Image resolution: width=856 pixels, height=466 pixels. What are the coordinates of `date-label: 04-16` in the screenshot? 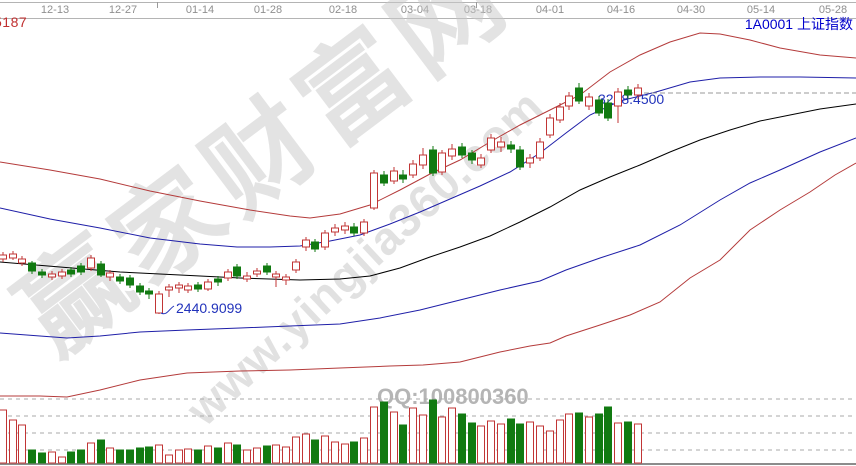 It's located at (621, 10).